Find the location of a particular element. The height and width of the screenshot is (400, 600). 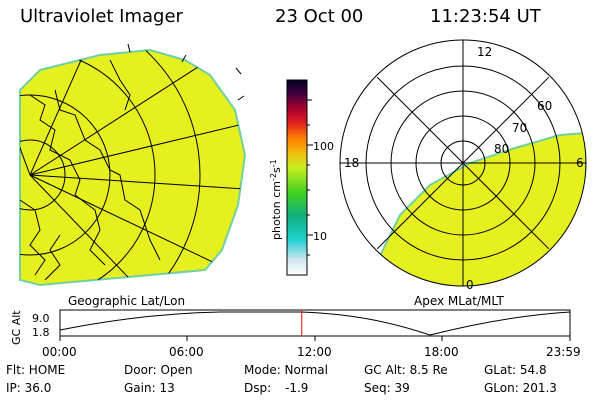

mlt-label-6: 6 is located at coordinates (580, 163).